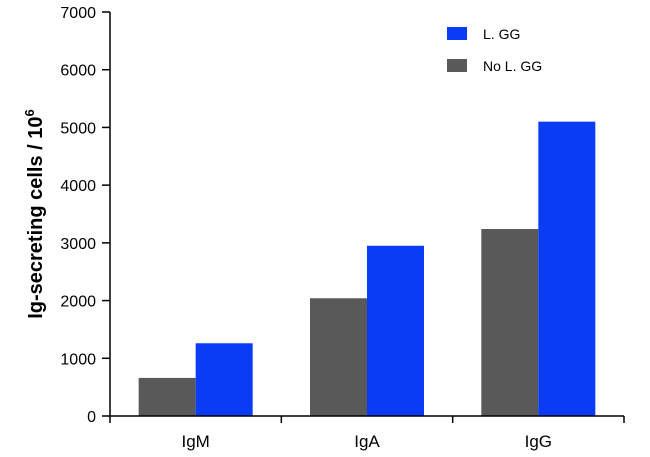 This screenshot has width=650, height=457. I want to click on y-tick-label: 2000, so click(78, 302).